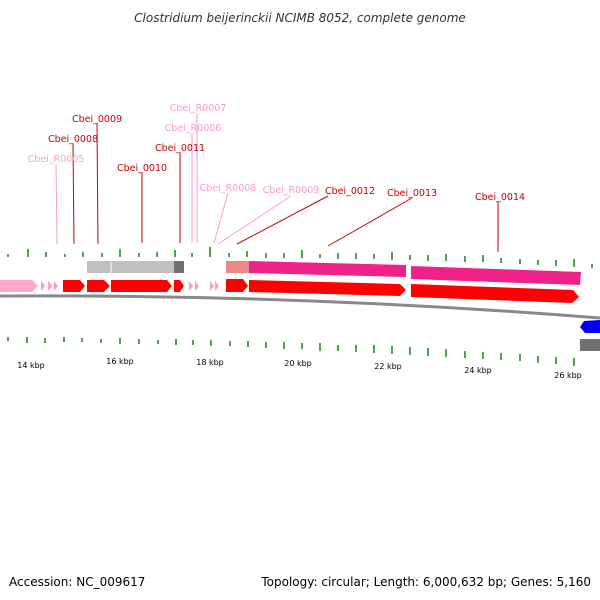 The width and height of the screenshot is (600, 600). I want to click on accession-label: Accession: NC_009617, so click(77, 582).